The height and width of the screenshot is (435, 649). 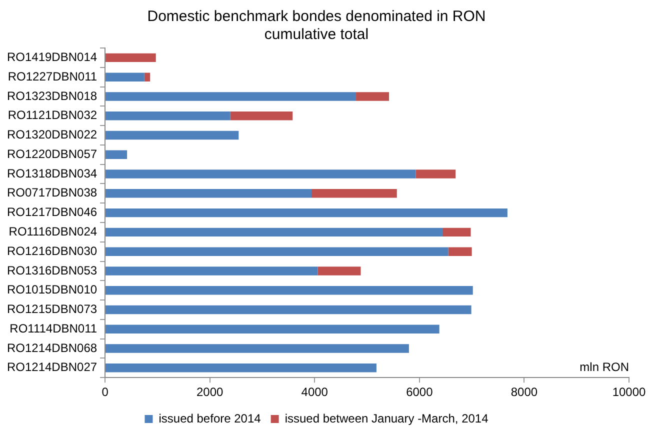 I want to click on annotation: mln RON, so click(x=604, y=367).